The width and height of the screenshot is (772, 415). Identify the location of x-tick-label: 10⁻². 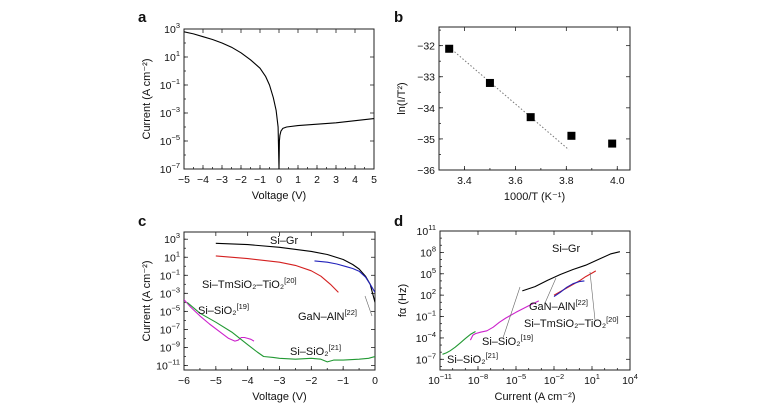
(554, 379).